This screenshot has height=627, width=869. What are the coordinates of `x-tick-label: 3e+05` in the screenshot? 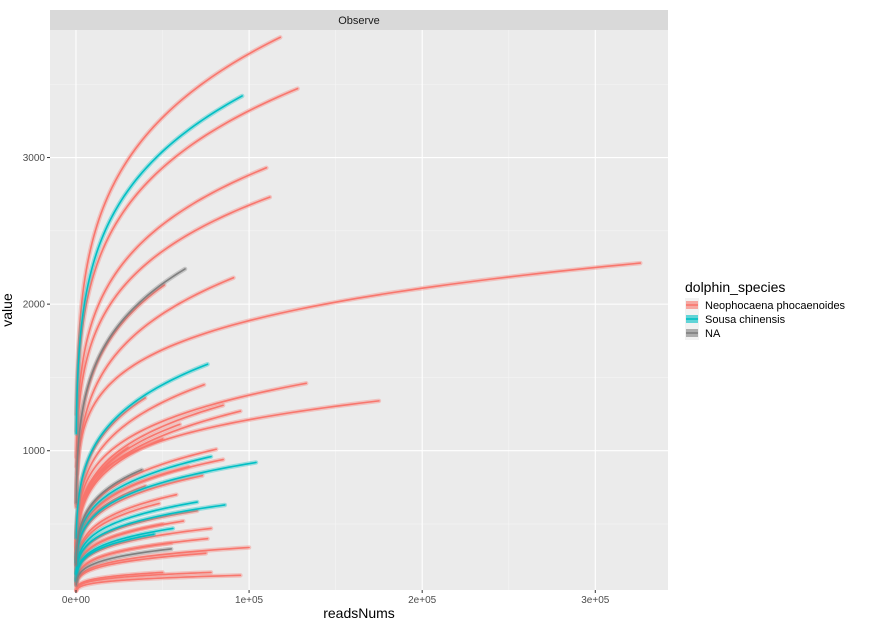 It's located at (595, 600).